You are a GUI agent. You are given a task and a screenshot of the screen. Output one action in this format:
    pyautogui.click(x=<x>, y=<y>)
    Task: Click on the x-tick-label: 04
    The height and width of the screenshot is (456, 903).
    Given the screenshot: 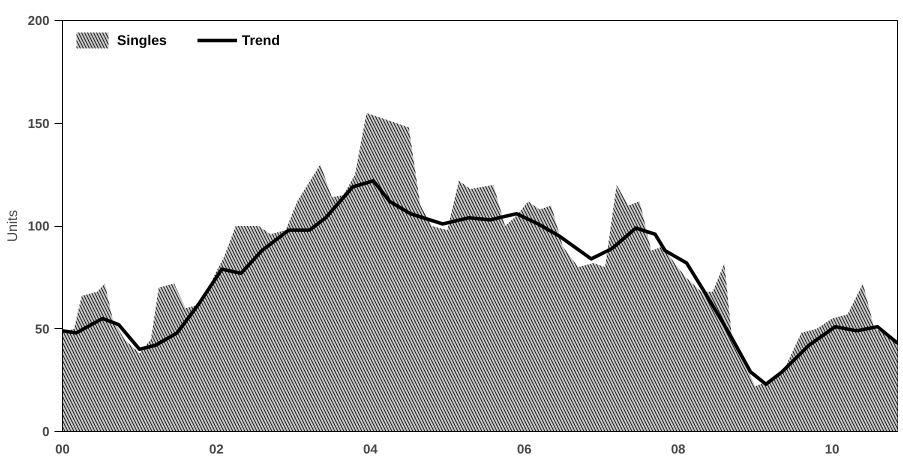 What is the action you would take?
    pyautogui.click(x=370, y=449)
    